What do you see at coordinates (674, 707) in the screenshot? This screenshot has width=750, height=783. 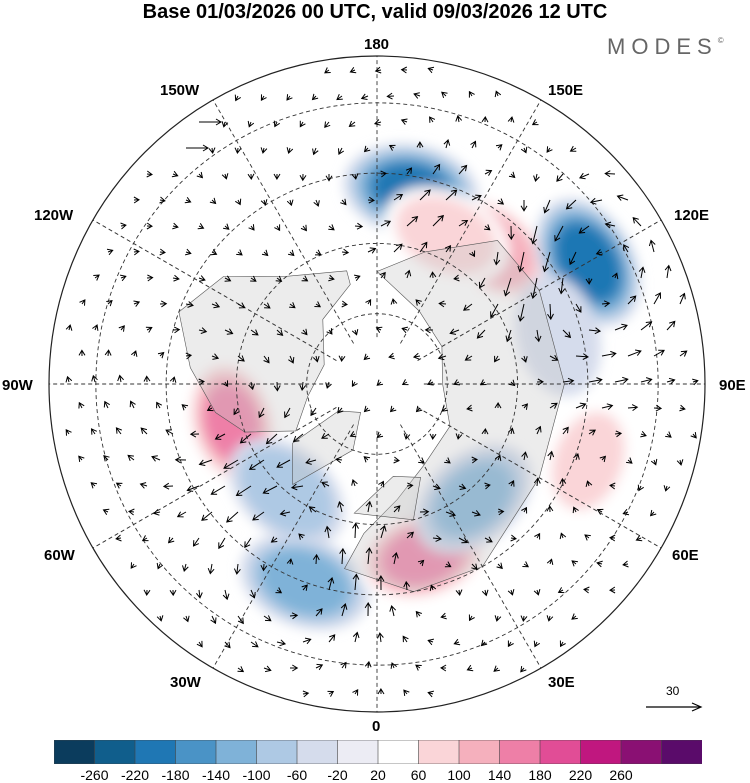 I see `arrow-right-icon` at bounding box center [674, 707].